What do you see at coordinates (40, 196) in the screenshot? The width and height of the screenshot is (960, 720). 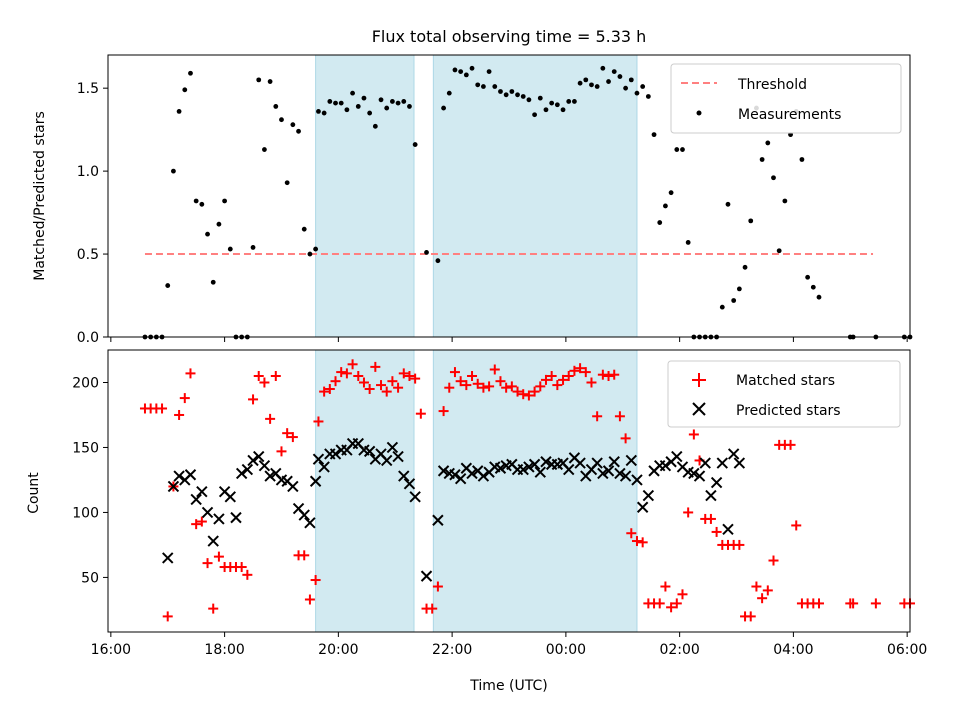 I see `top-y-axis-label: Matched/Predicted stars` at bounding box center [40, 196].